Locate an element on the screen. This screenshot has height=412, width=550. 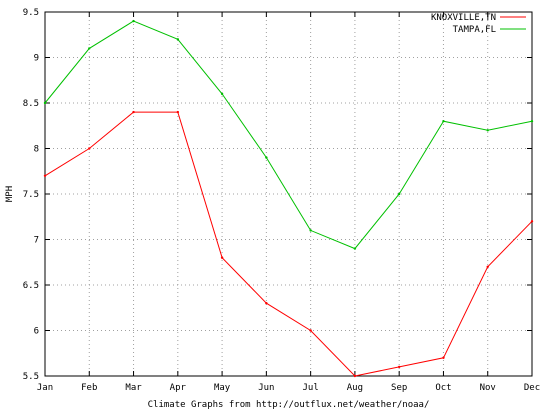
legend-label-knoxville: KNOXVILLE,TN is located at coordinates (463, 18).